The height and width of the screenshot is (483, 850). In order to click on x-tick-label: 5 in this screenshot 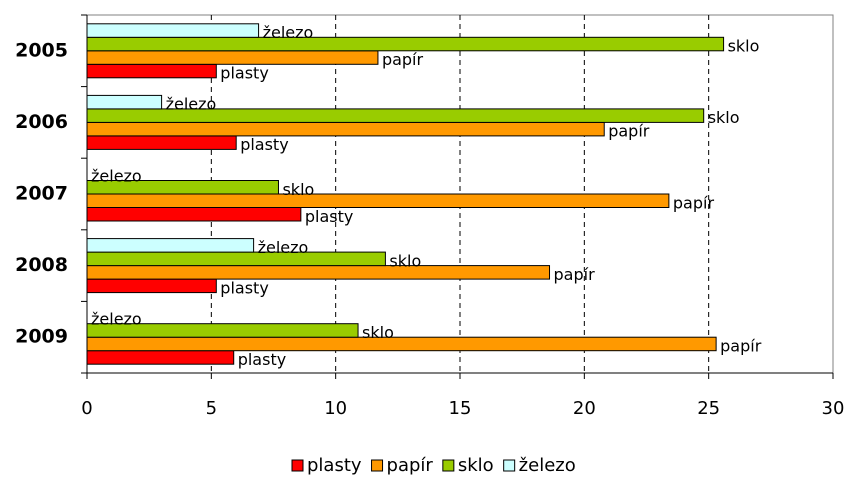, I will do `click(211, 408)`.